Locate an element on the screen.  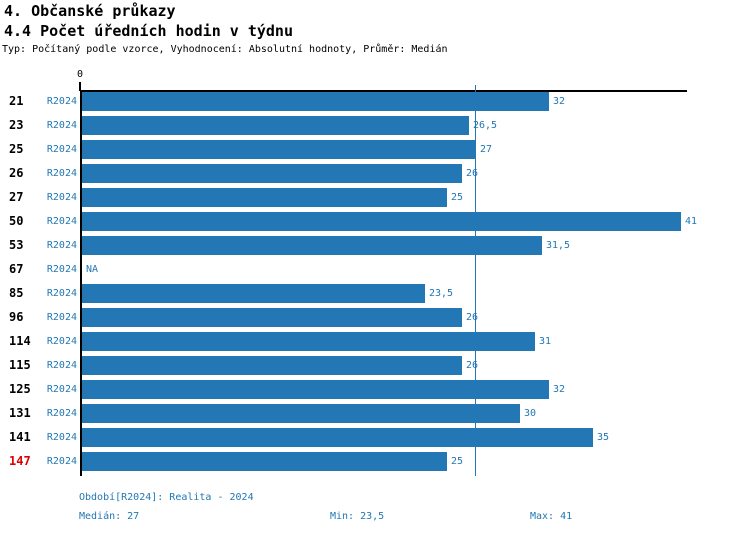
category-label: 114 is located at coordinates (20, 341).